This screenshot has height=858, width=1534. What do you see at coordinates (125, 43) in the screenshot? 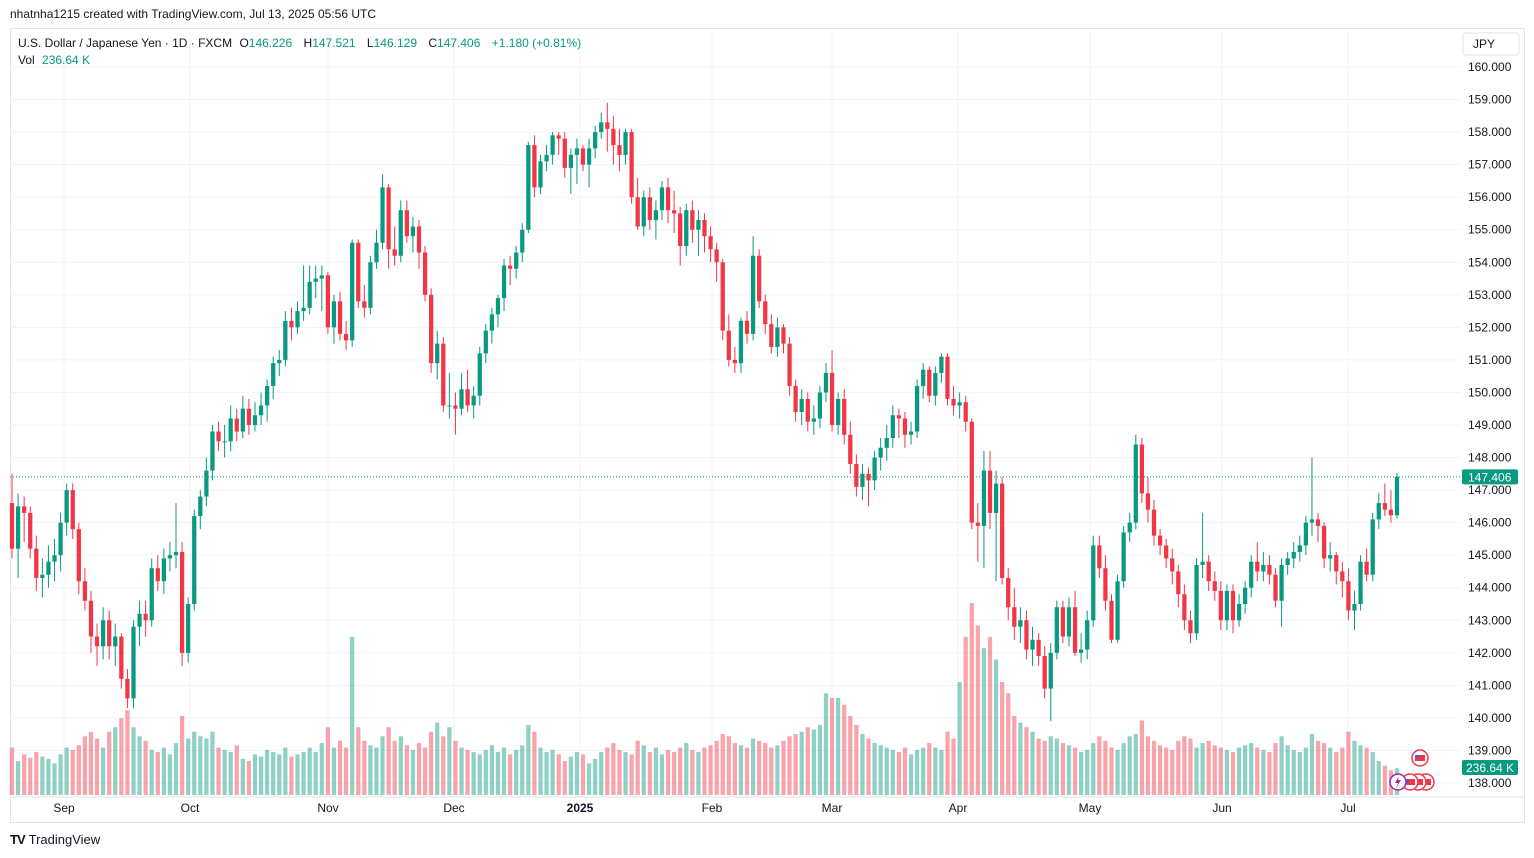
I see `symbol-title: U.S. Dollar / Japanese Yen · 1D · FXCM` at bounding box center [125, 43].